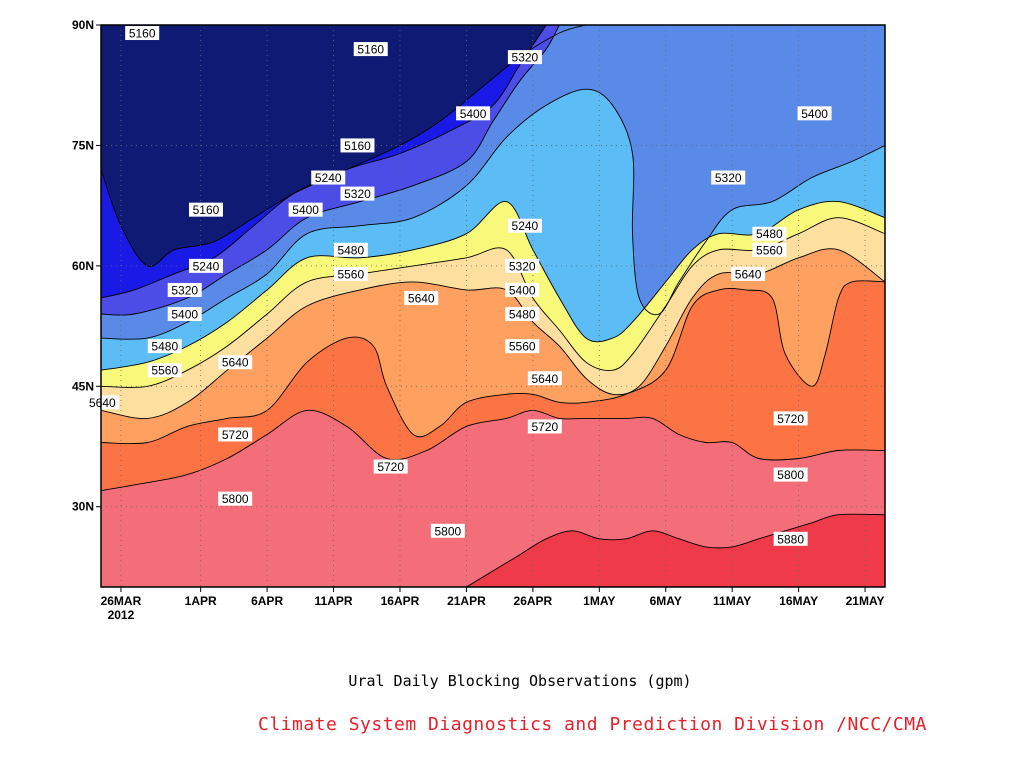 The height and width of the screenshot is (768, 1024). I want to click on contour-line, so click(675, 550).